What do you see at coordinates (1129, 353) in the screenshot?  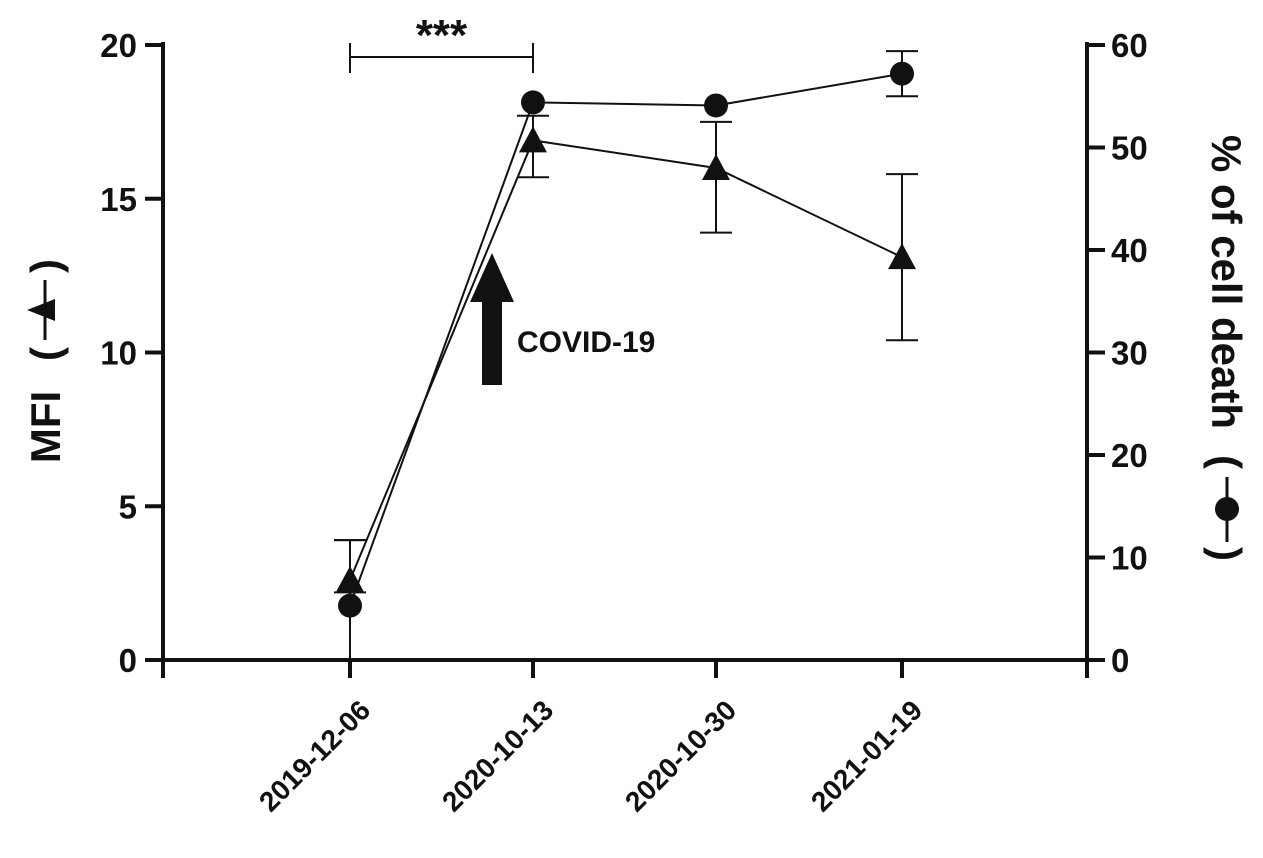 I see `right-tick-label: 30` at bounding box center [1129, 353].